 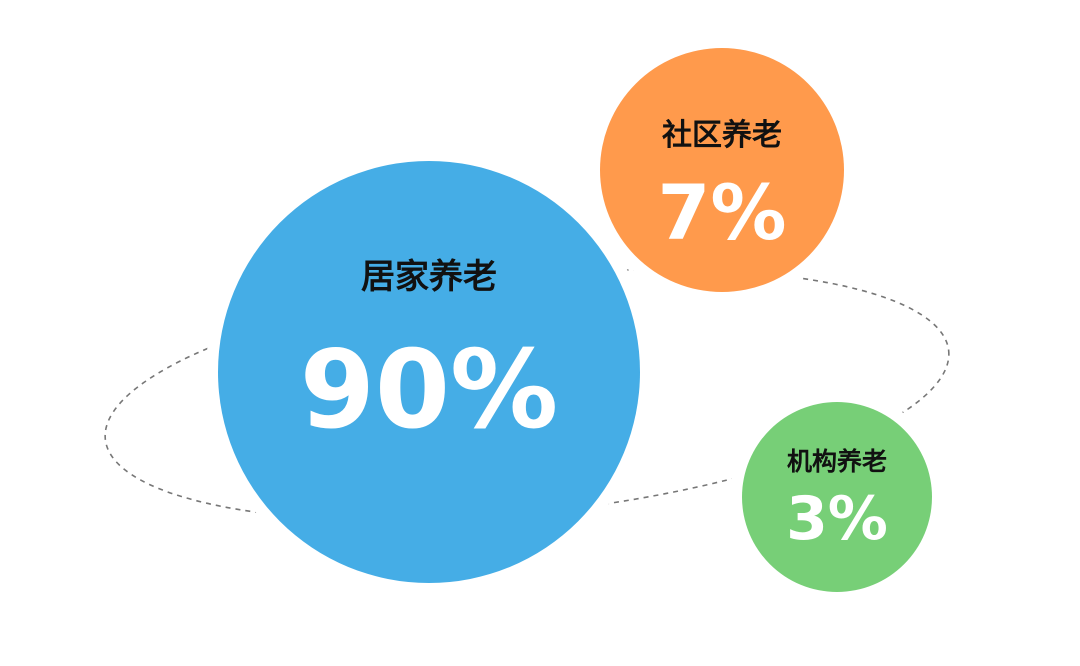 I want to click on bubble-label: 居家养老, so click(x=429, y=277).